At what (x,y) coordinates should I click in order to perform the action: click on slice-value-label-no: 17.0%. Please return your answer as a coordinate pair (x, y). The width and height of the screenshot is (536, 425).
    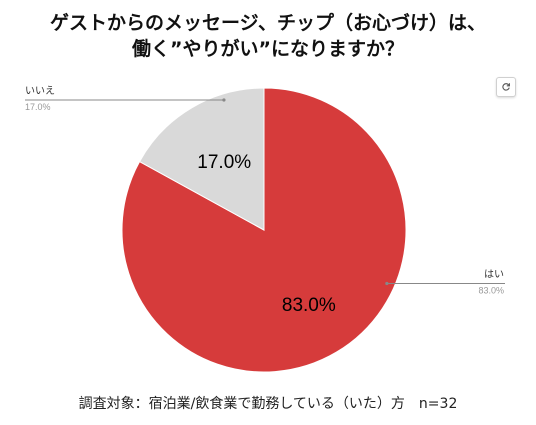
    Looking at the image, I should click on (224, 162).